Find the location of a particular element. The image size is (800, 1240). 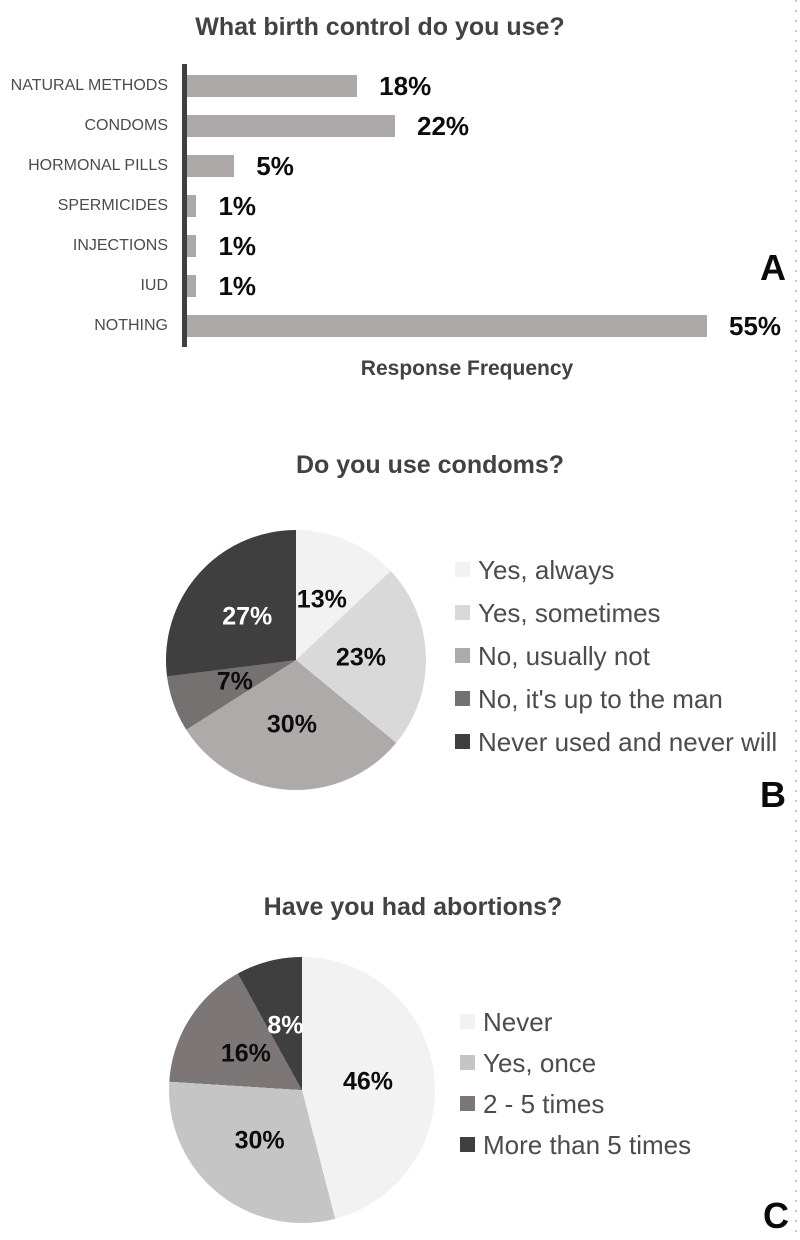

bar-row: SPERMICIDES 1% is located at coordinates (400, 206).